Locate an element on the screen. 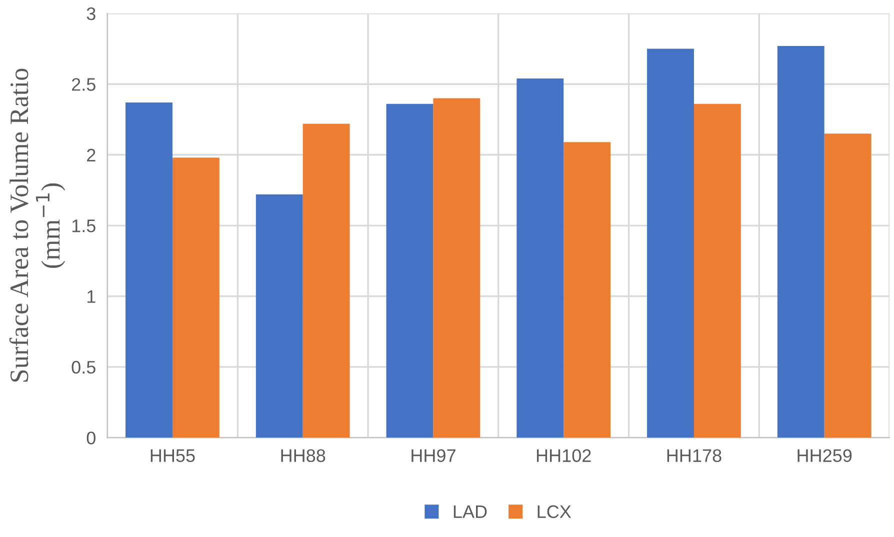  x-tick-label: HH97 is located at coordinates (434, 455).